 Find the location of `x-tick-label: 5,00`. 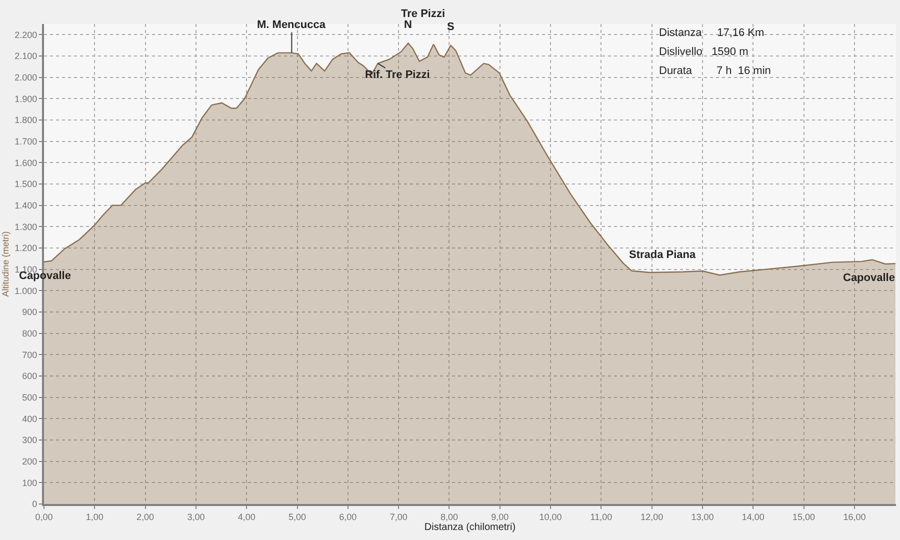

x-tick-label: 5,00 is located at coordinates (297, 517).